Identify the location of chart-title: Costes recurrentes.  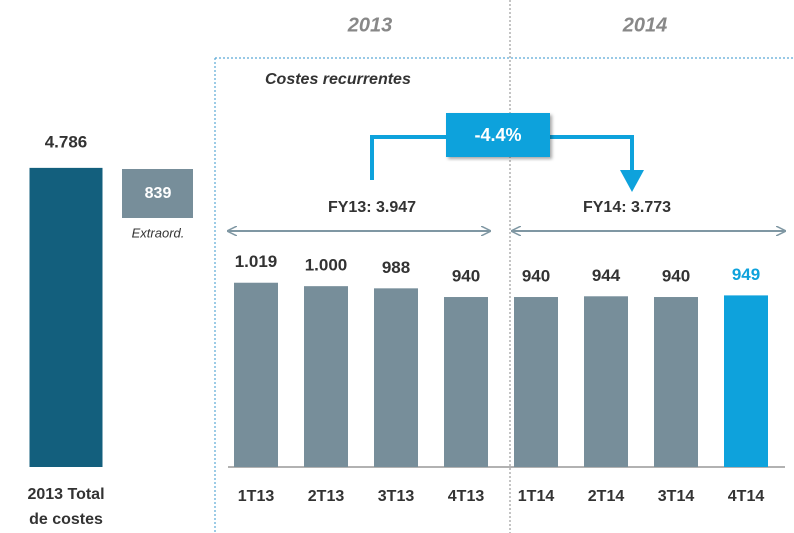
(338, 79).